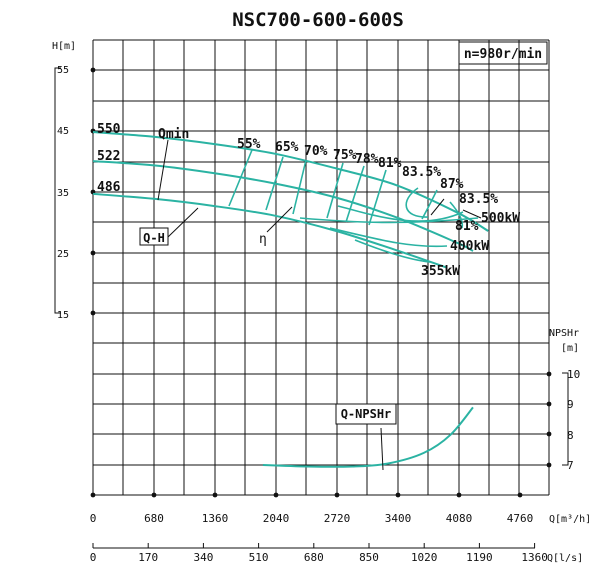  I want to click on x-axis-label: Q[m³/h], so click(570, 519).